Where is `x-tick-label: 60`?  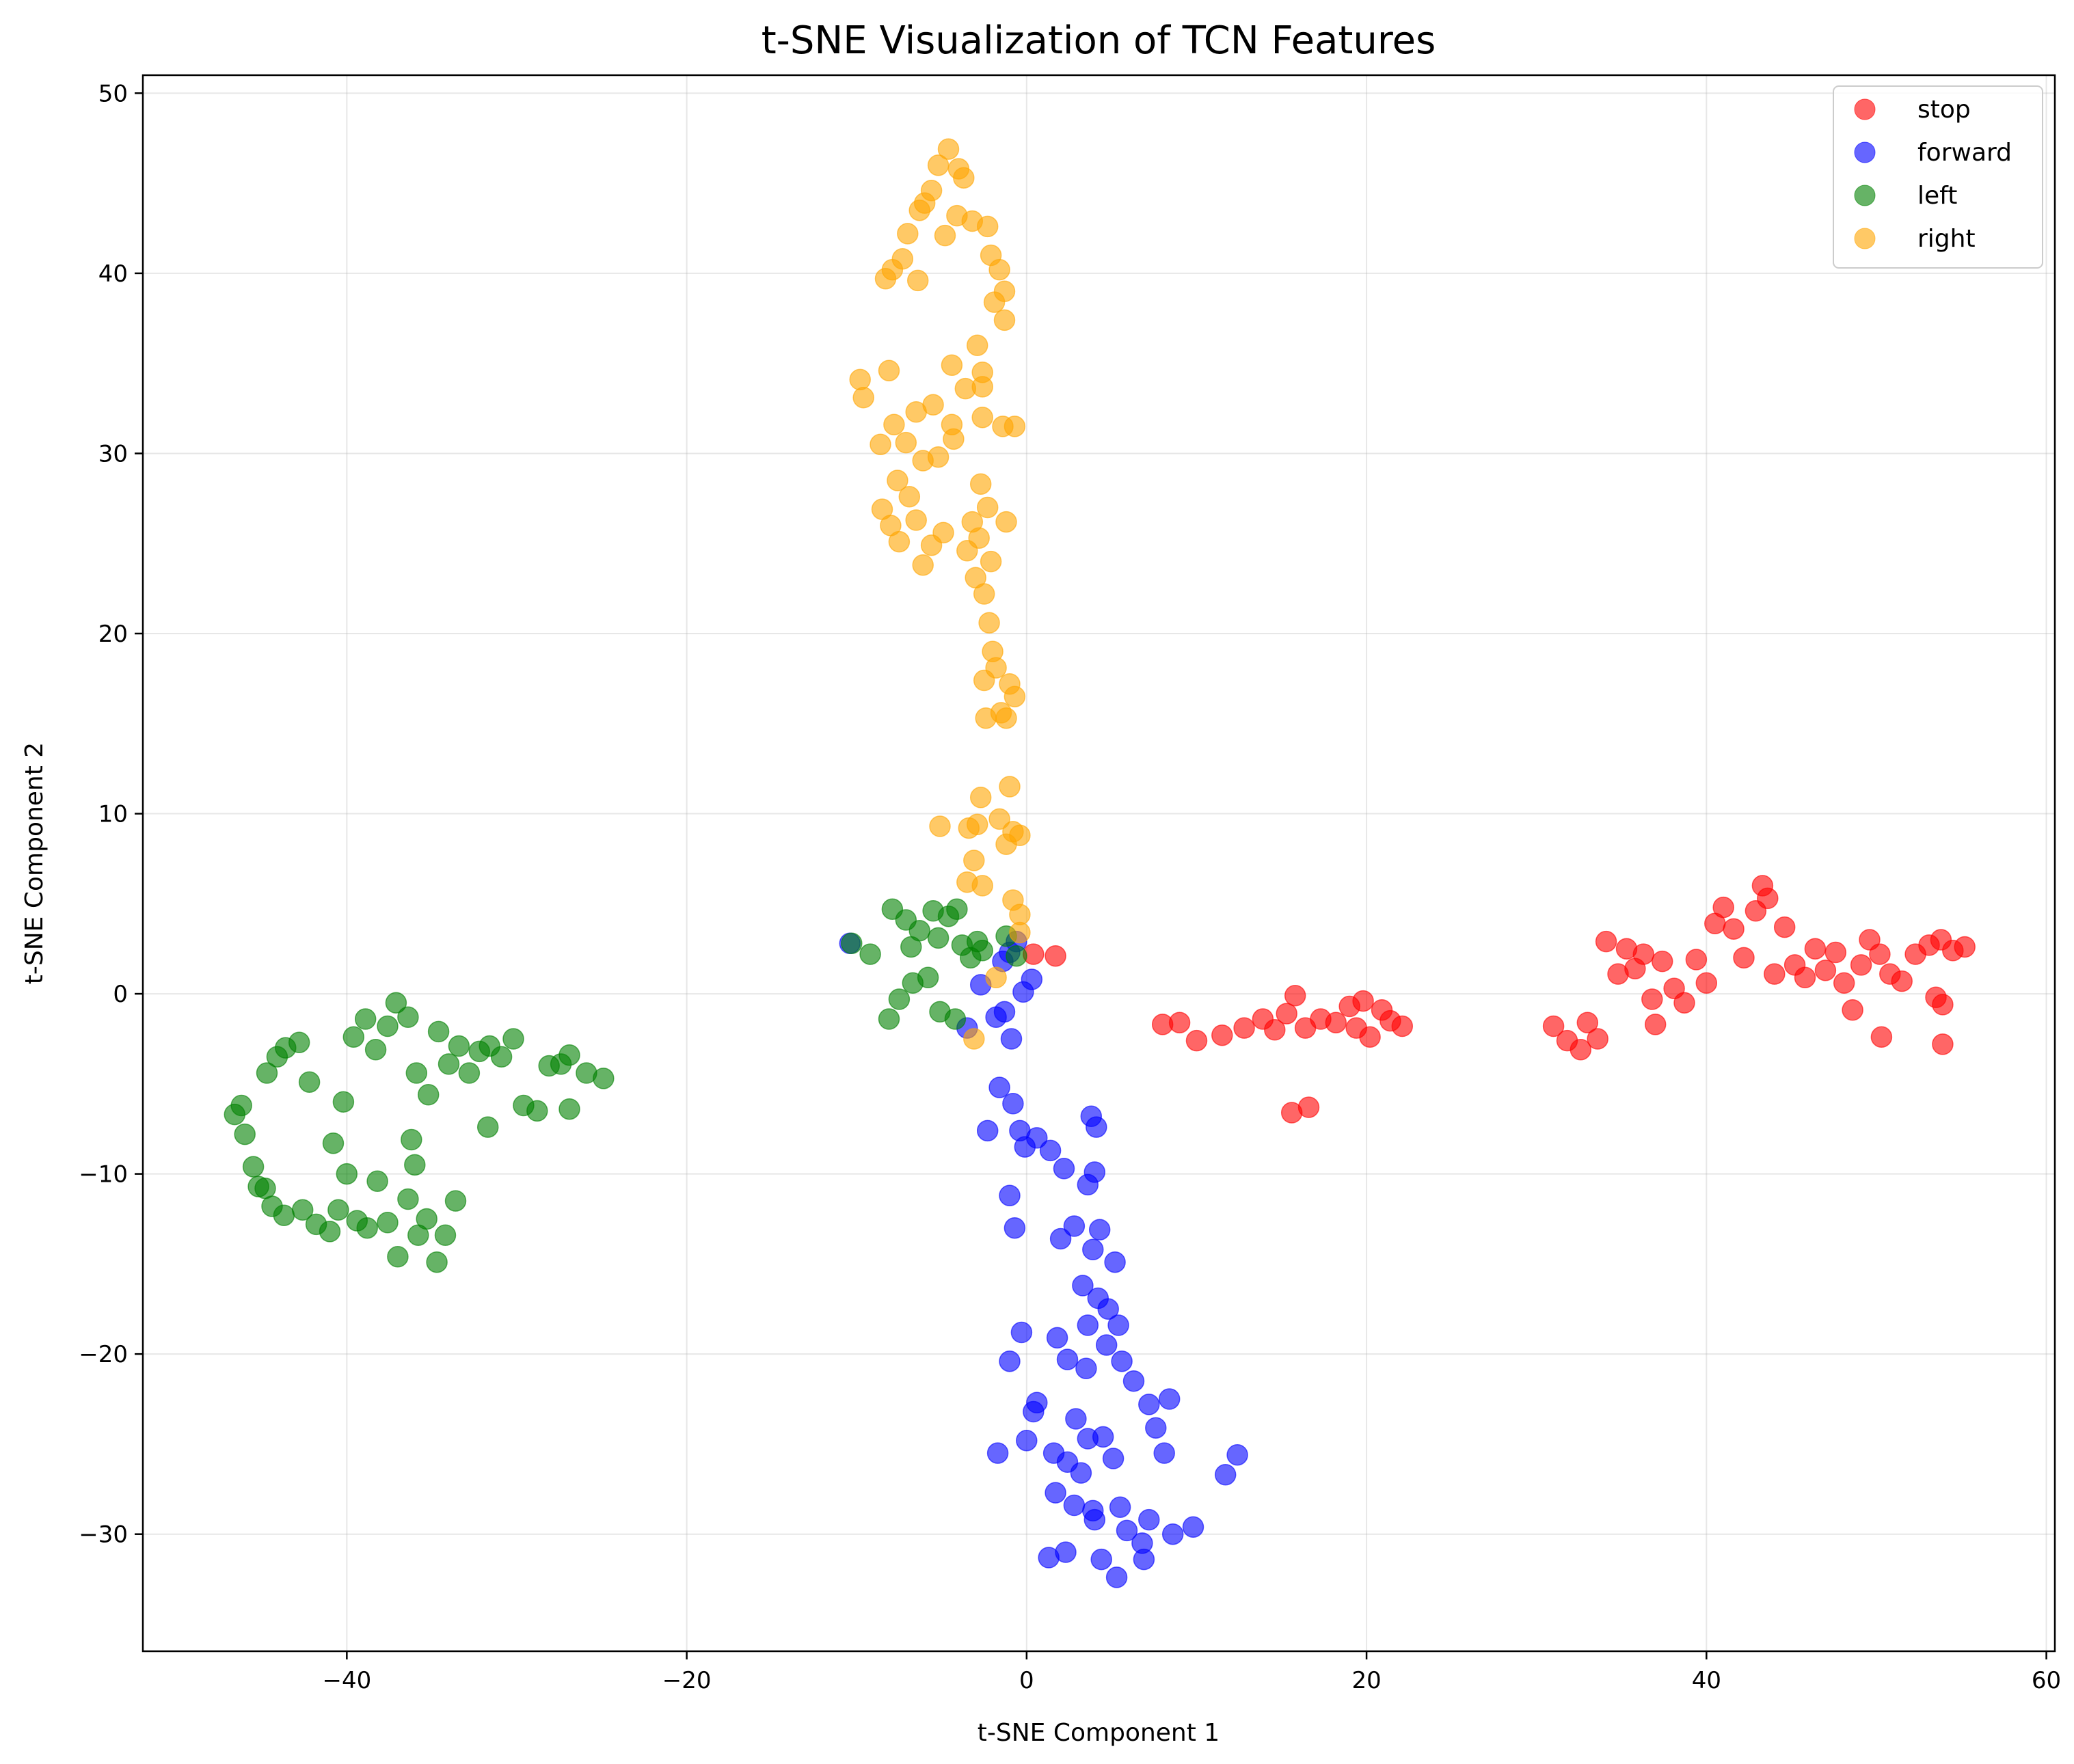 x-tick-label: 60 is located at coordinates (2046, 1680).